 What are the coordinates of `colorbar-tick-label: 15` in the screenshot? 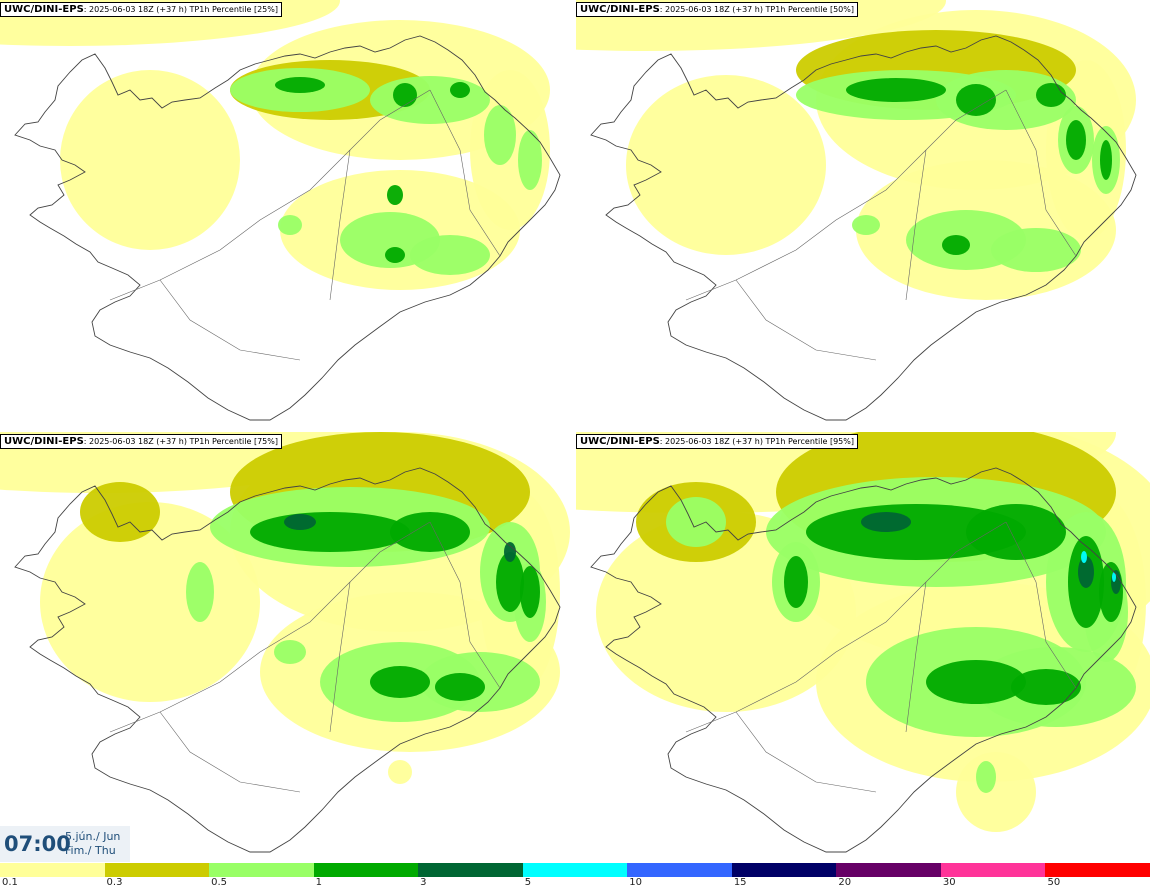 It's located at (740, 882).